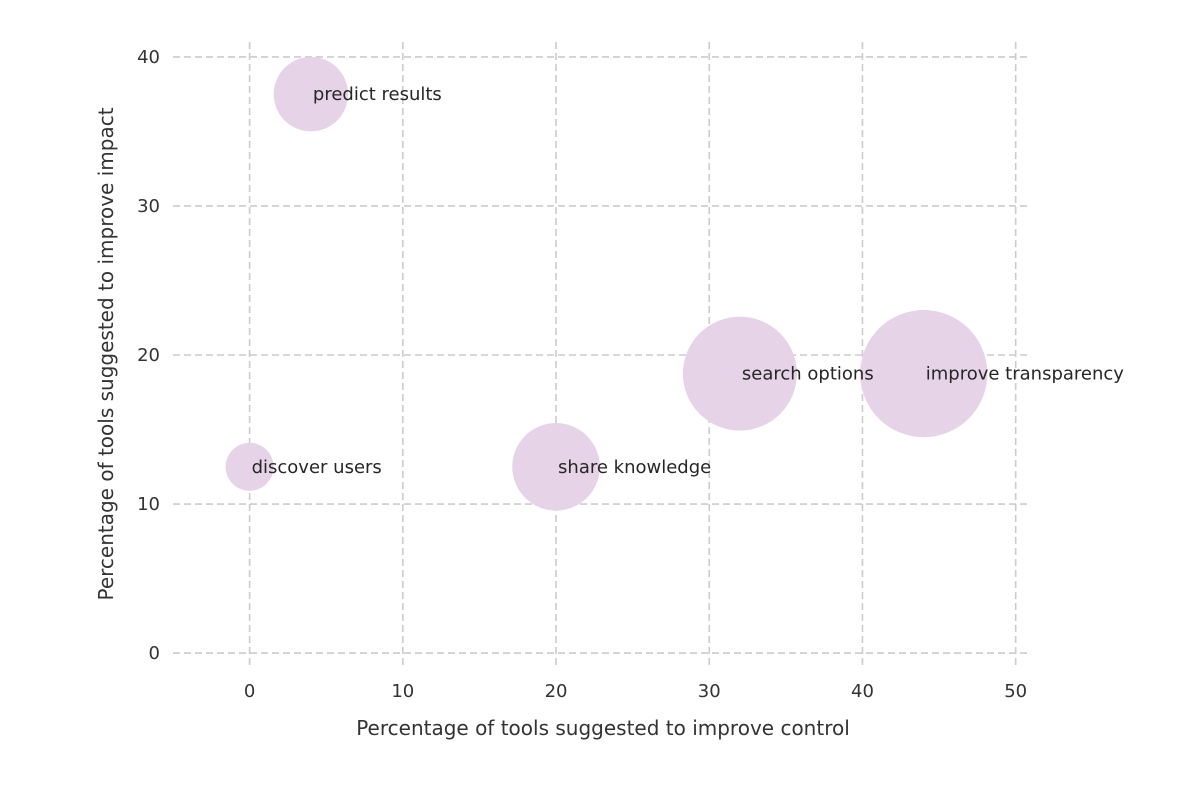  I want to click on bubble-share-knowledge, so click(556, 466).